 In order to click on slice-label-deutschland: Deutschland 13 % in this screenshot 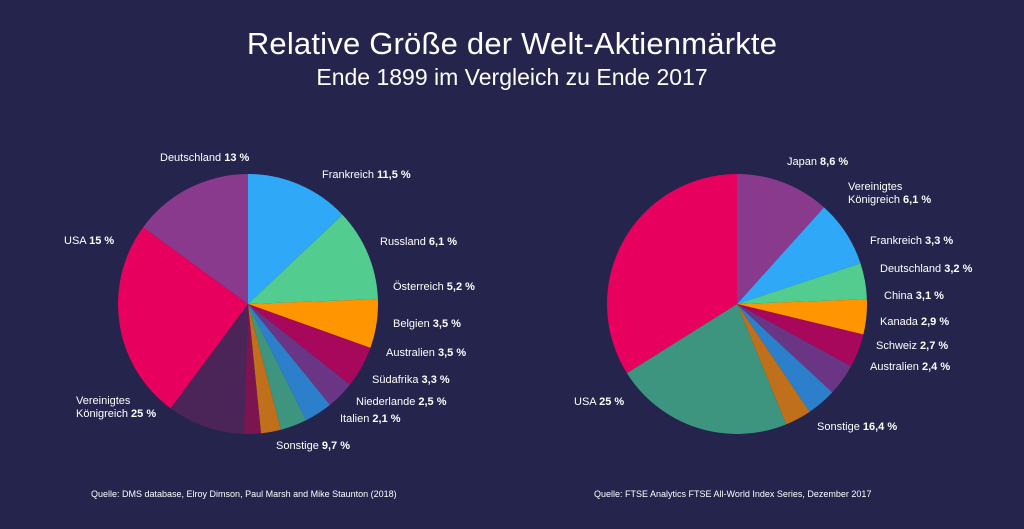, I will do `click(205, 158)`.